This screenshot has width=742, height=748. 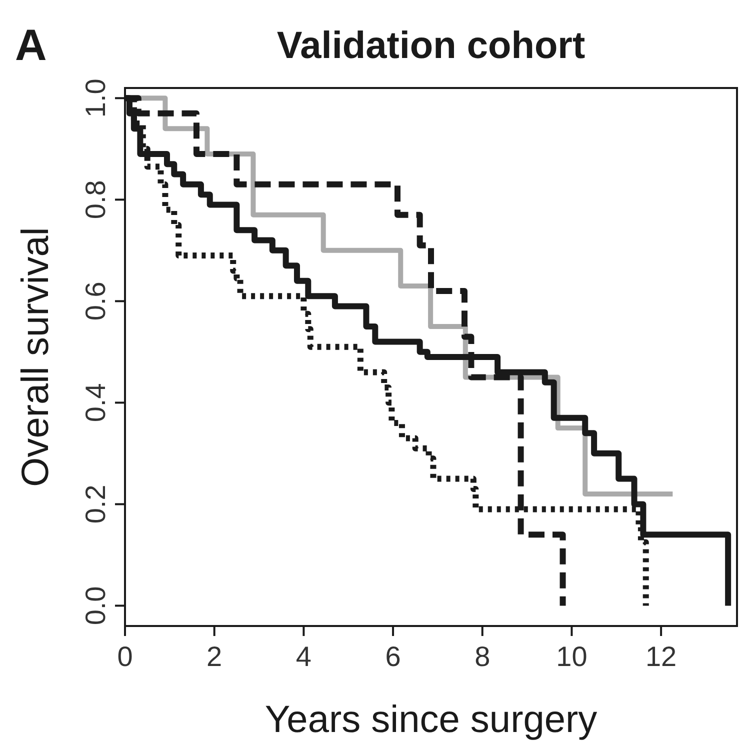 What do you see at coordinates (393, 656) in the screenshot?
I see `x-tick-label: 6` at bounding box center [393, 656].